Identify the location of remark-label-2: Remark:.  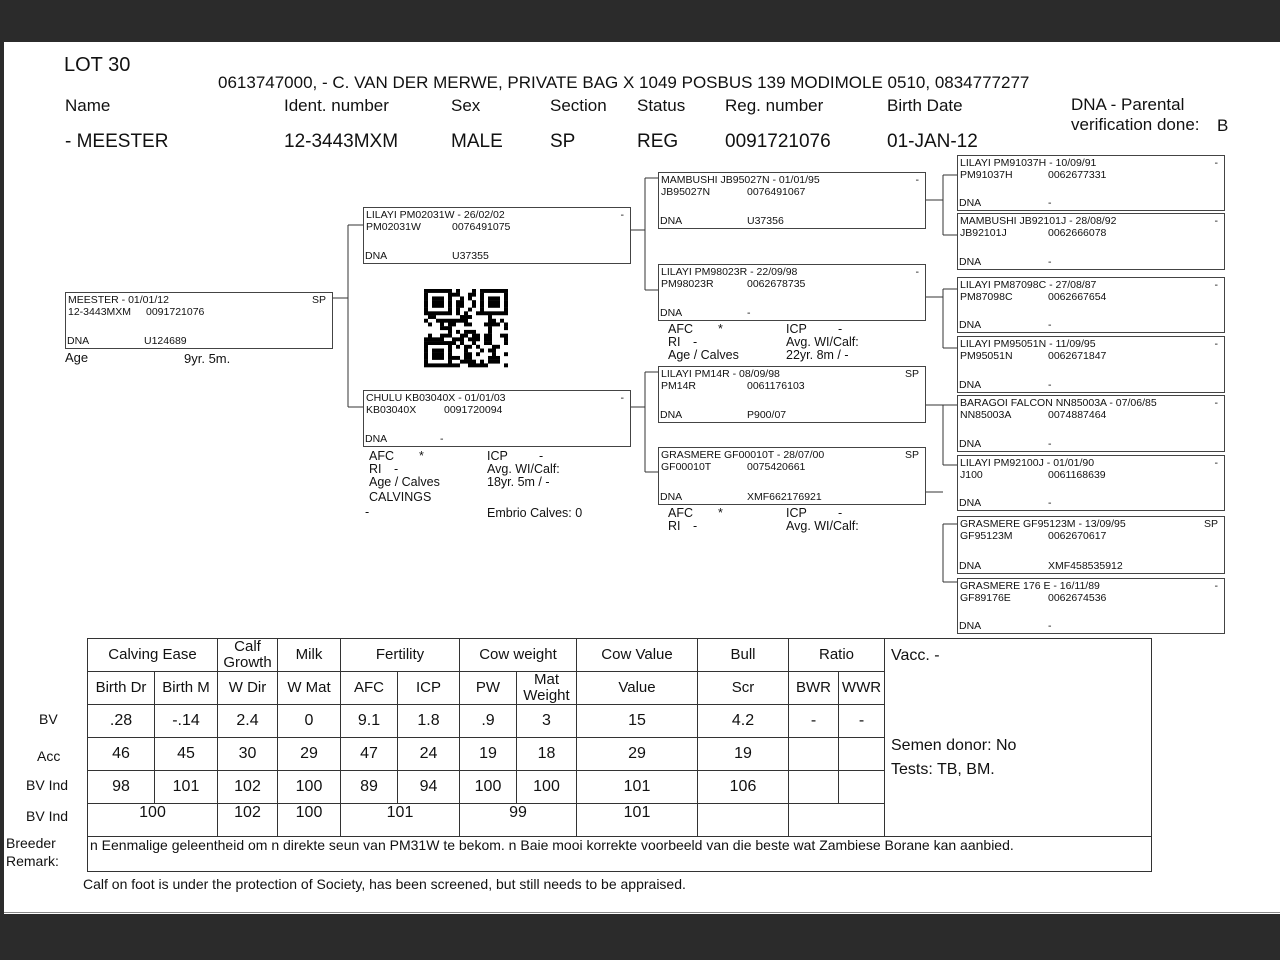
(32, 861).